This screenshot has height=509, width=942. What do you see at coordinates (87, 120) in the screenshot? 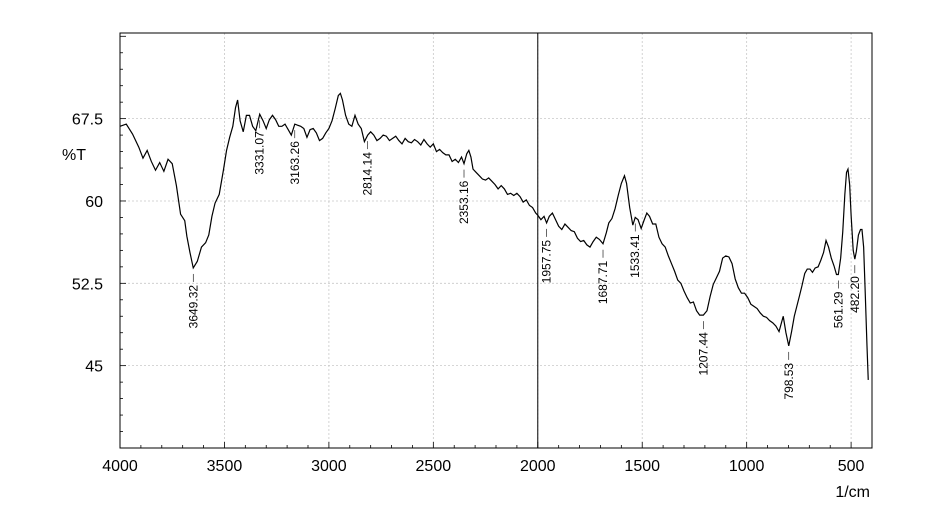
I see `y-tick-label: 67.5` at bounding box center [87, 120].